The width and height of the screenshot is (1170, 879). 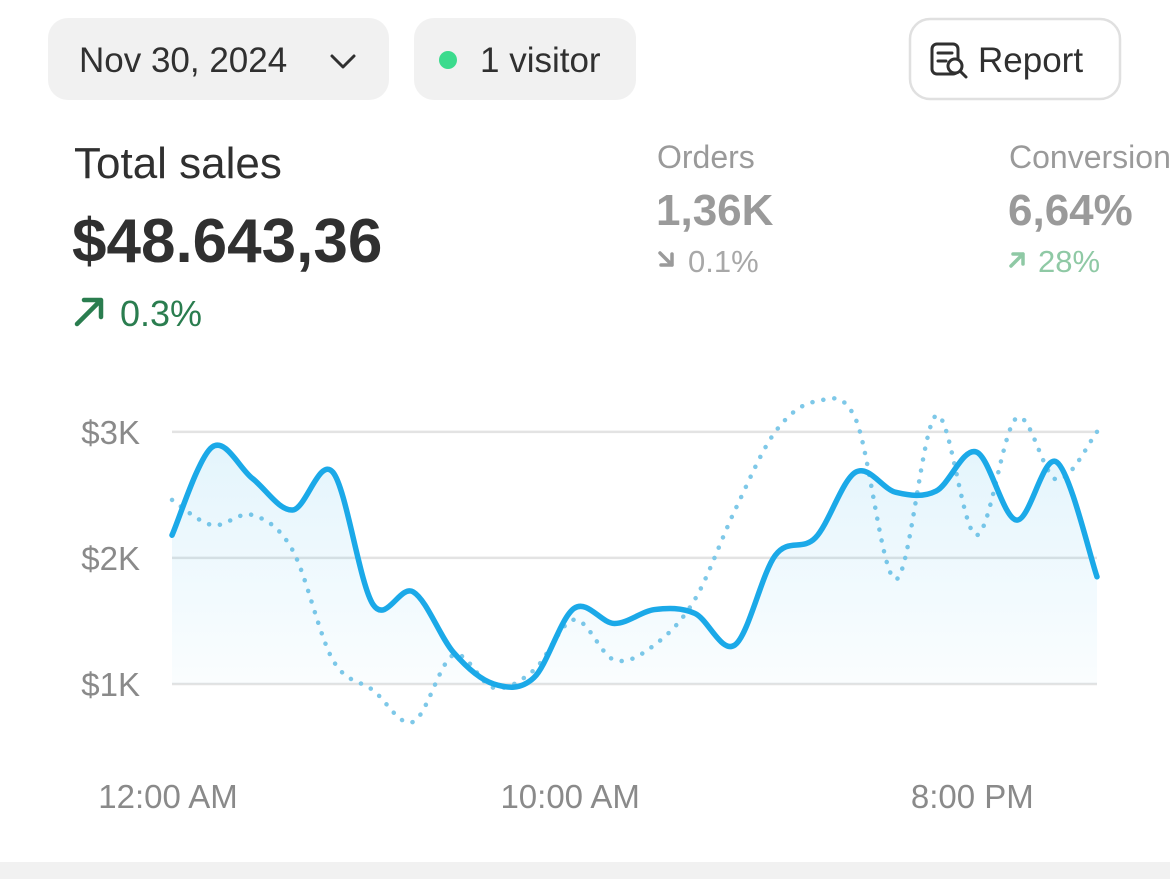 I want to click on date-button-bg, so click(x=218, y=59).